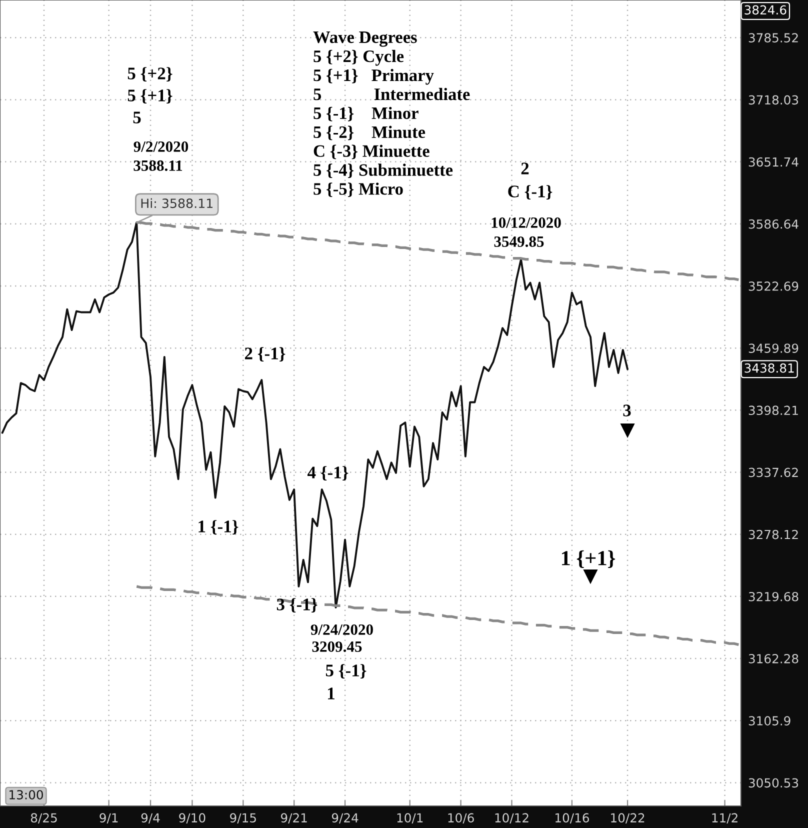 This screenshot has width=808, height=828. Describe the element at coordinates (109, 818) in the screenshot. I see `x-tick-label: 9/1` at that location.